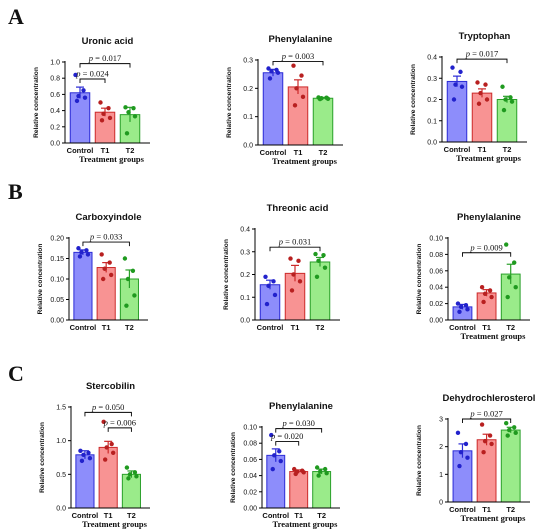 The height and width of the screenshot is (532, 550). Describe the element at coordinates (248, 89) in the screenshot. I see `y-tick-label: 0.2` at that location.